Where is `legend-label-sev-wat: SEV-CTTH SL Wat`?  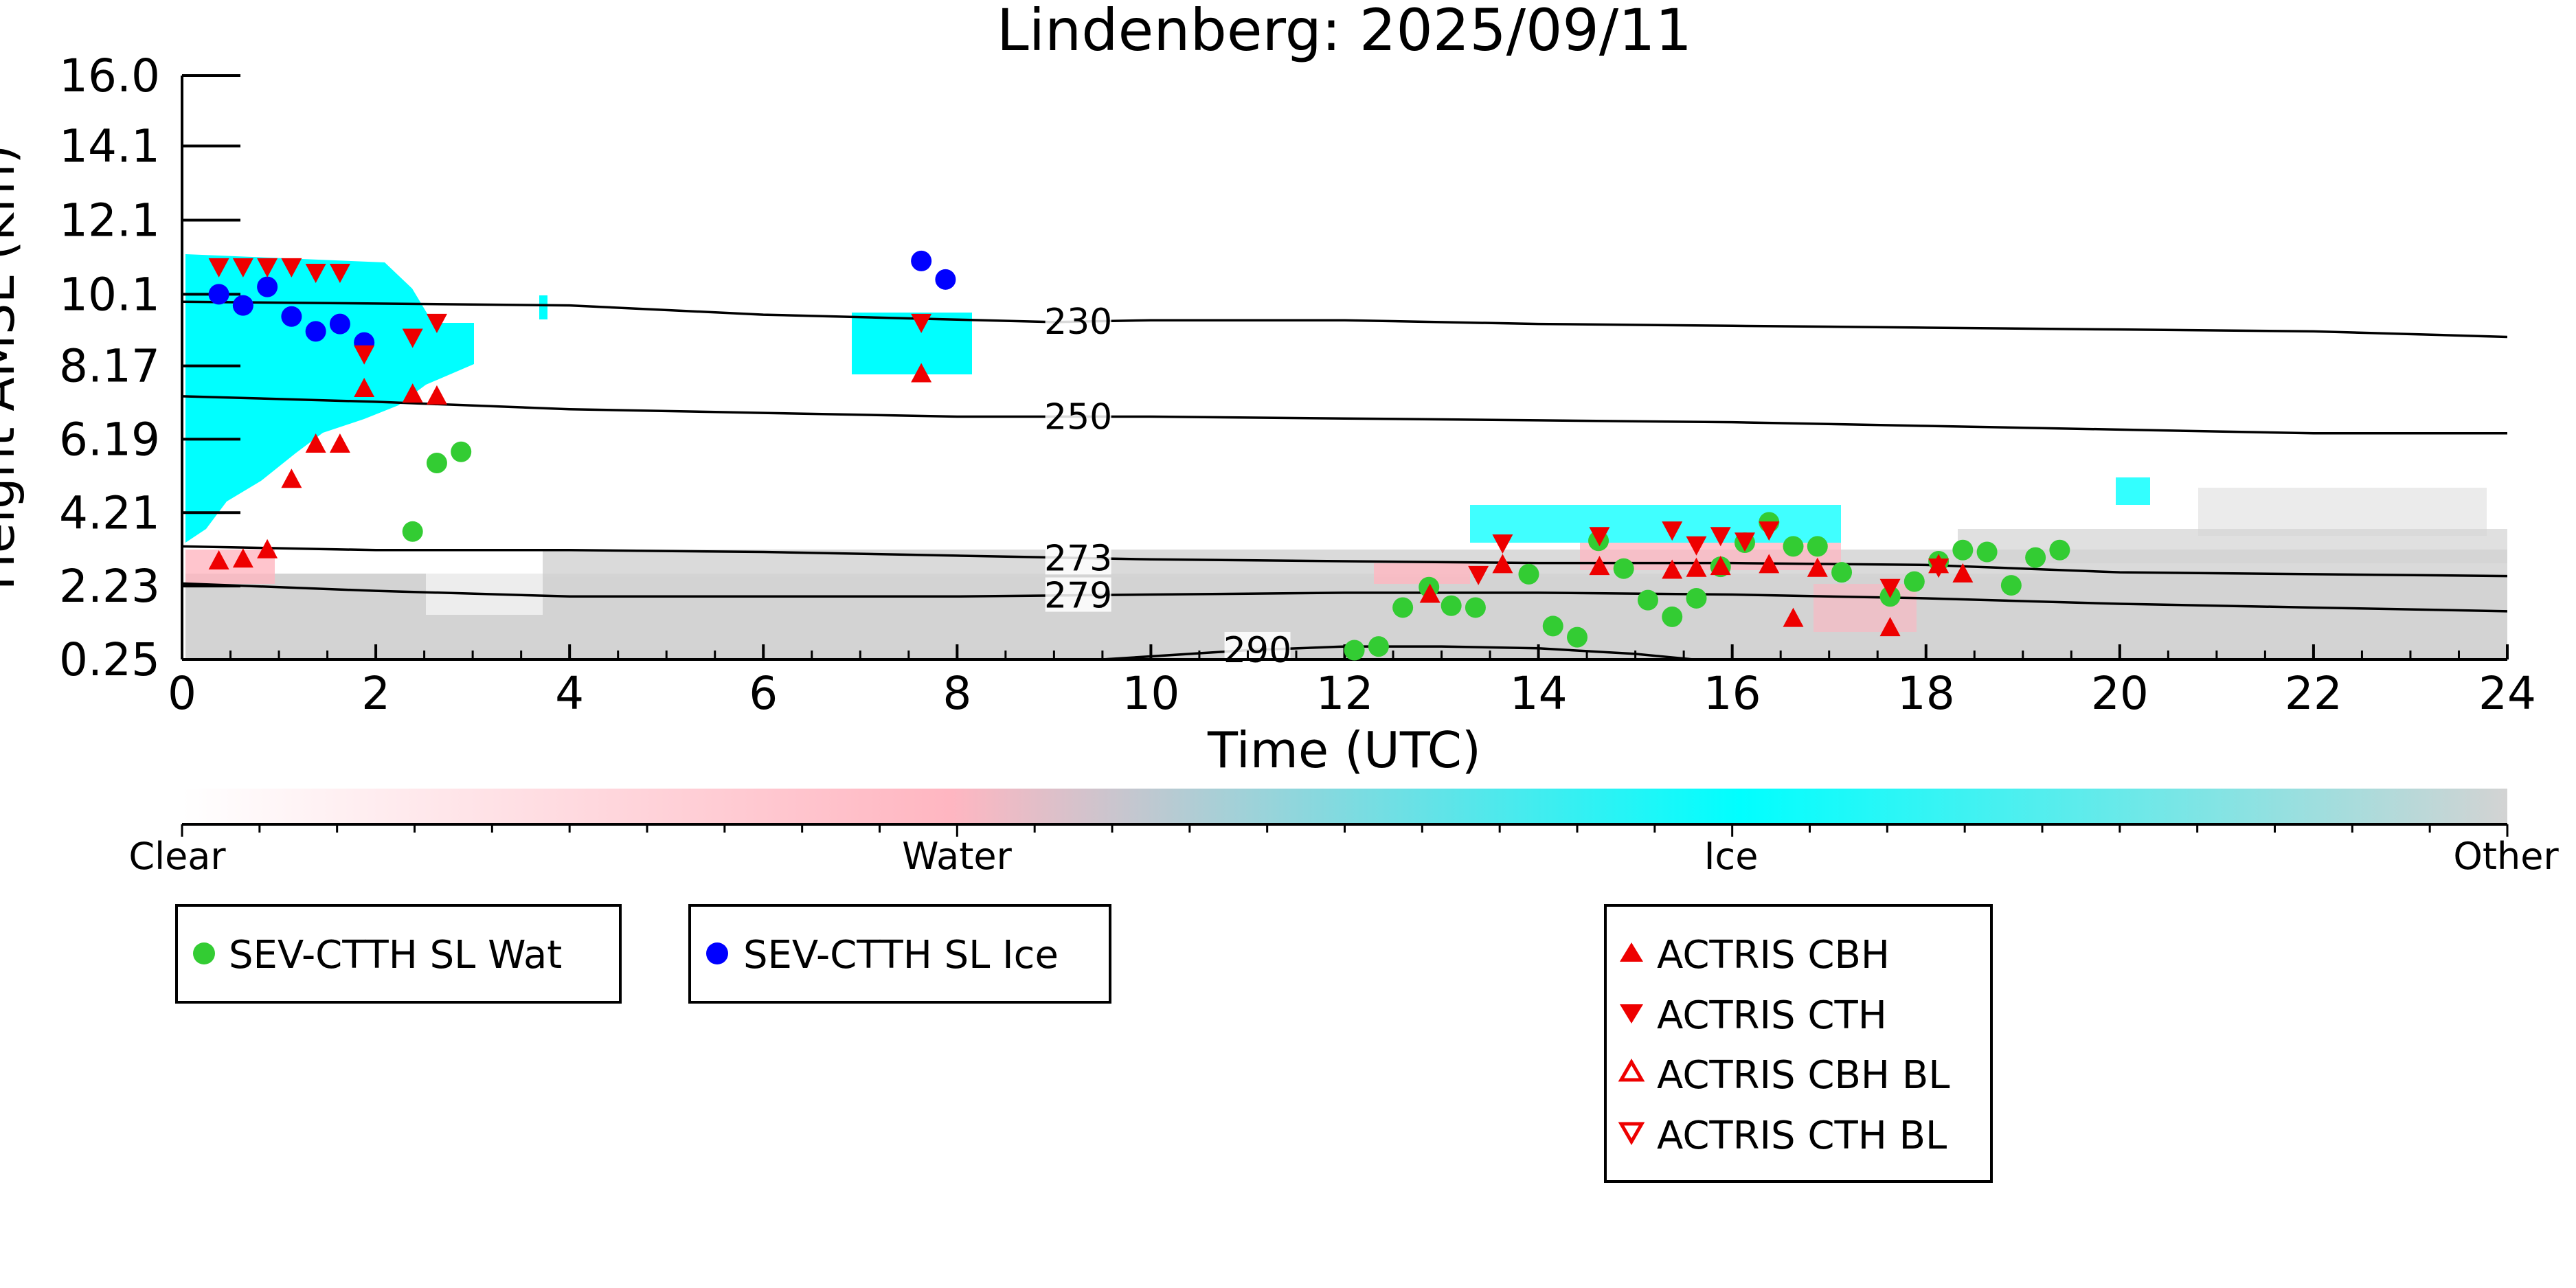
legend-label-sev-wat: SEV-CTTH SL Wat is located at coordinates (395, 955).